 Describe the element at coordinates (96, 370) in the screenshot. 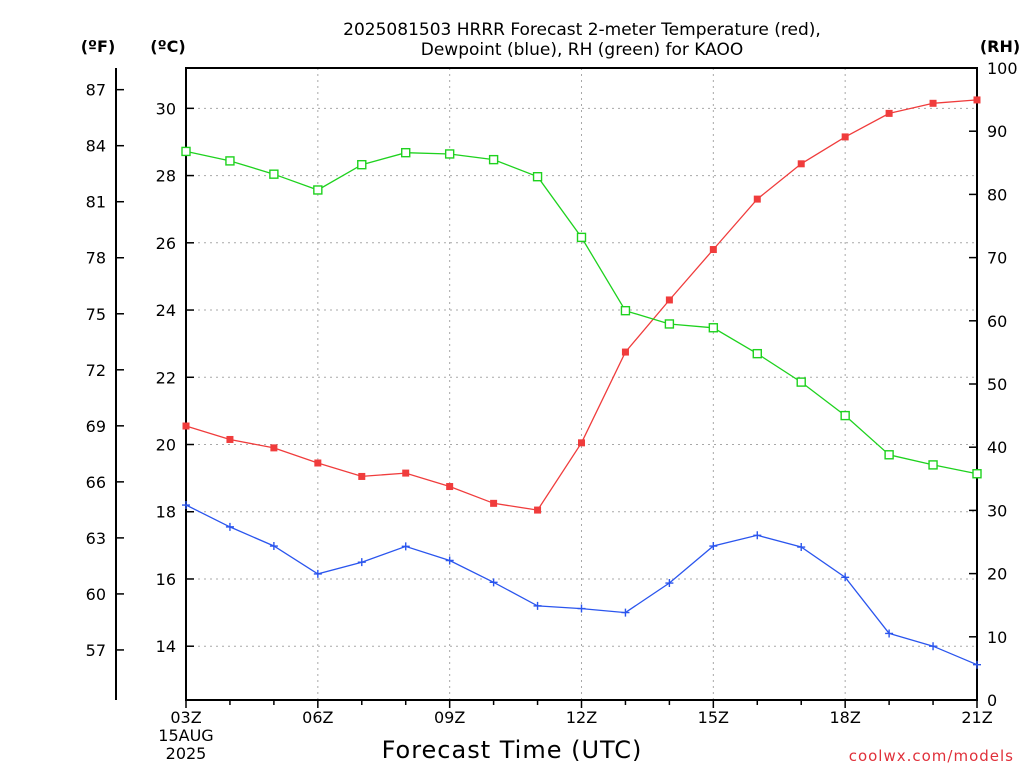

I see `fahrenheit-tick-label: 72` at that location.